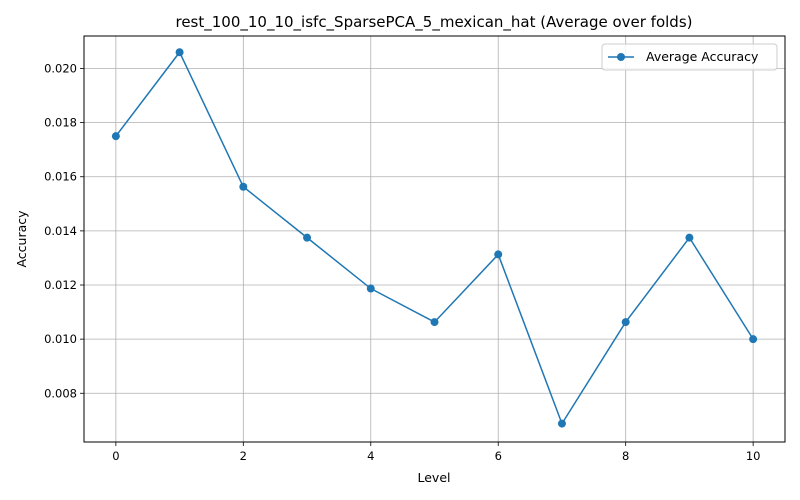 This screenshot has width=800, height=500. I want to click on x-tick-label: 4, so click(370, 456).